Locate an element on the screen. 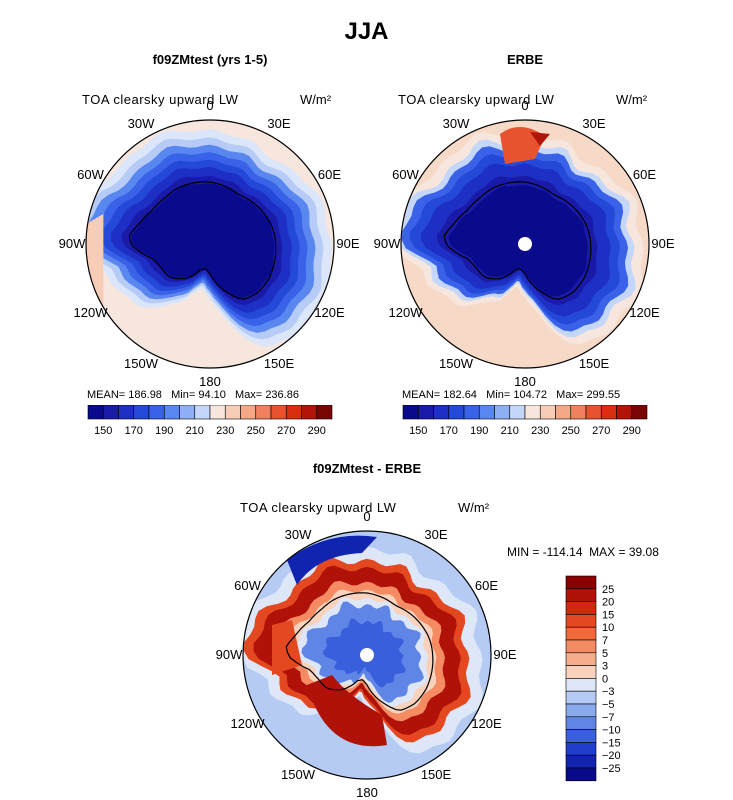 The height and width of the screenshot is (800, 733). panel2-lon-label: 60W is located at coordinates (405, 174).